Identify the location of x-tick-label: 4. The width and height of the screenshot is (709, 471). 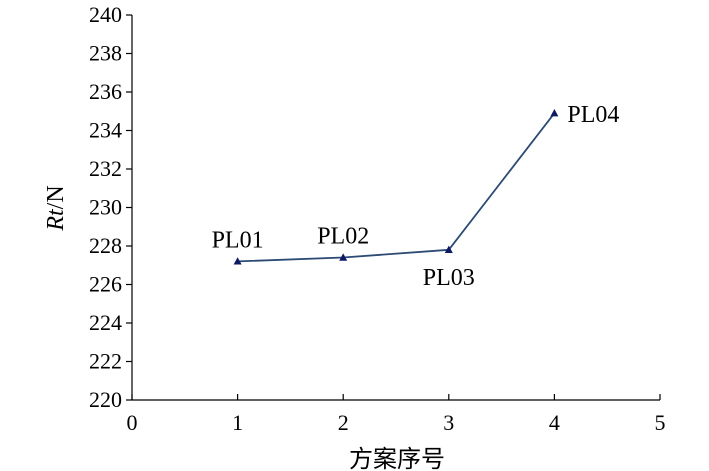
(554, 422).